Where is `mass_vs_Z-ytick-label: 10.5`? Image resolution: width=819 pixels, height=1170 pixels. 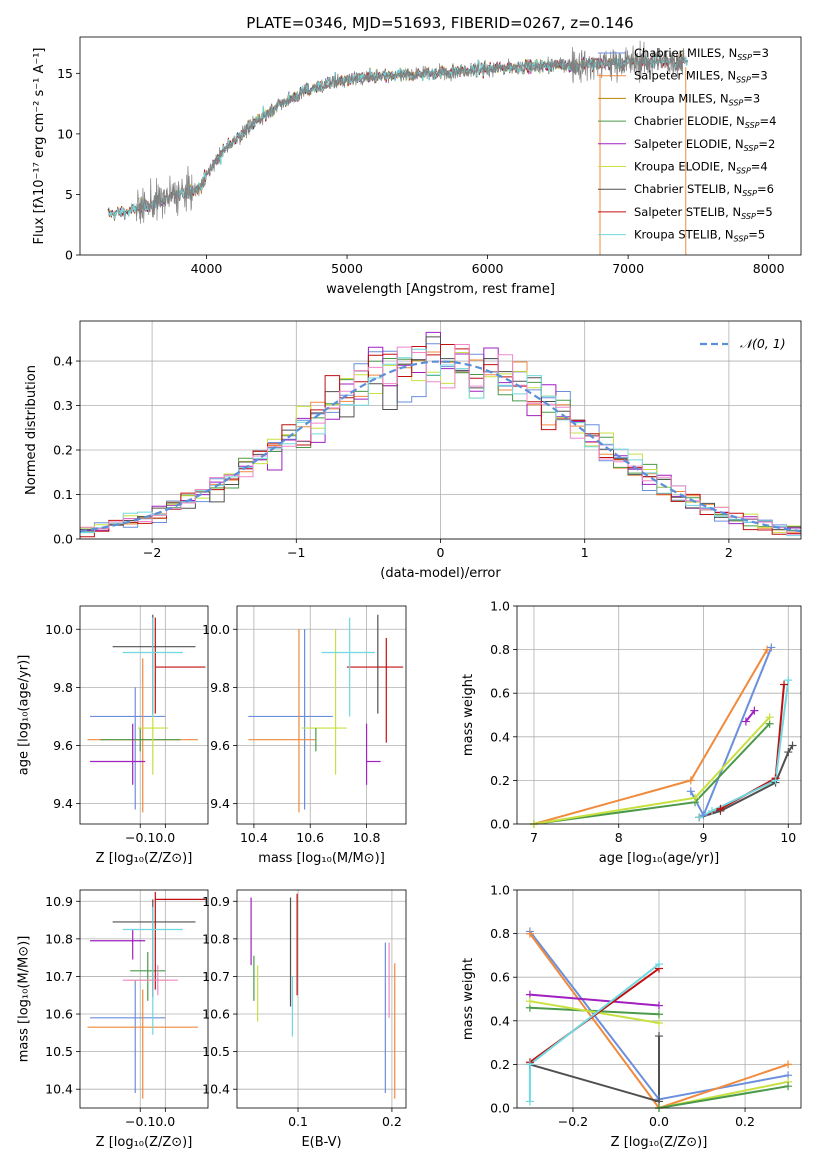 mass_vs_Z-ytick-label: 10.5 is located at coordinates (59, 1051).